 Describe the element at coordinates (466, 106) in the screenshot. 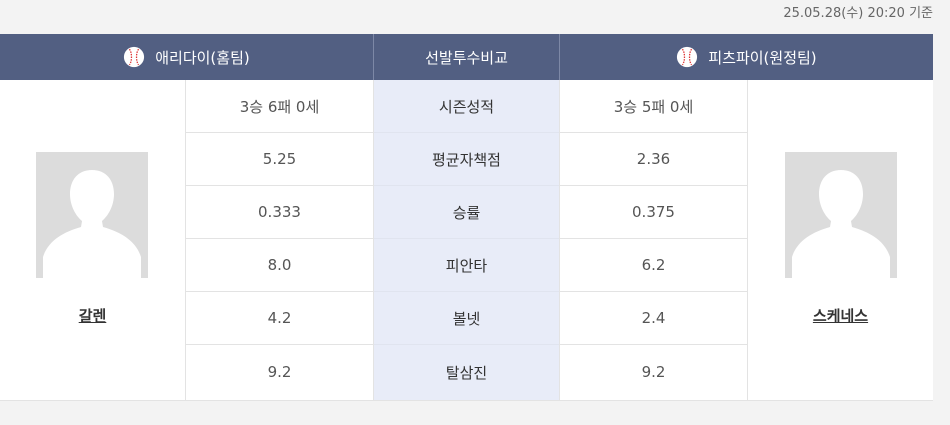

I see `stat-label-season: 시즌성적` at that location.